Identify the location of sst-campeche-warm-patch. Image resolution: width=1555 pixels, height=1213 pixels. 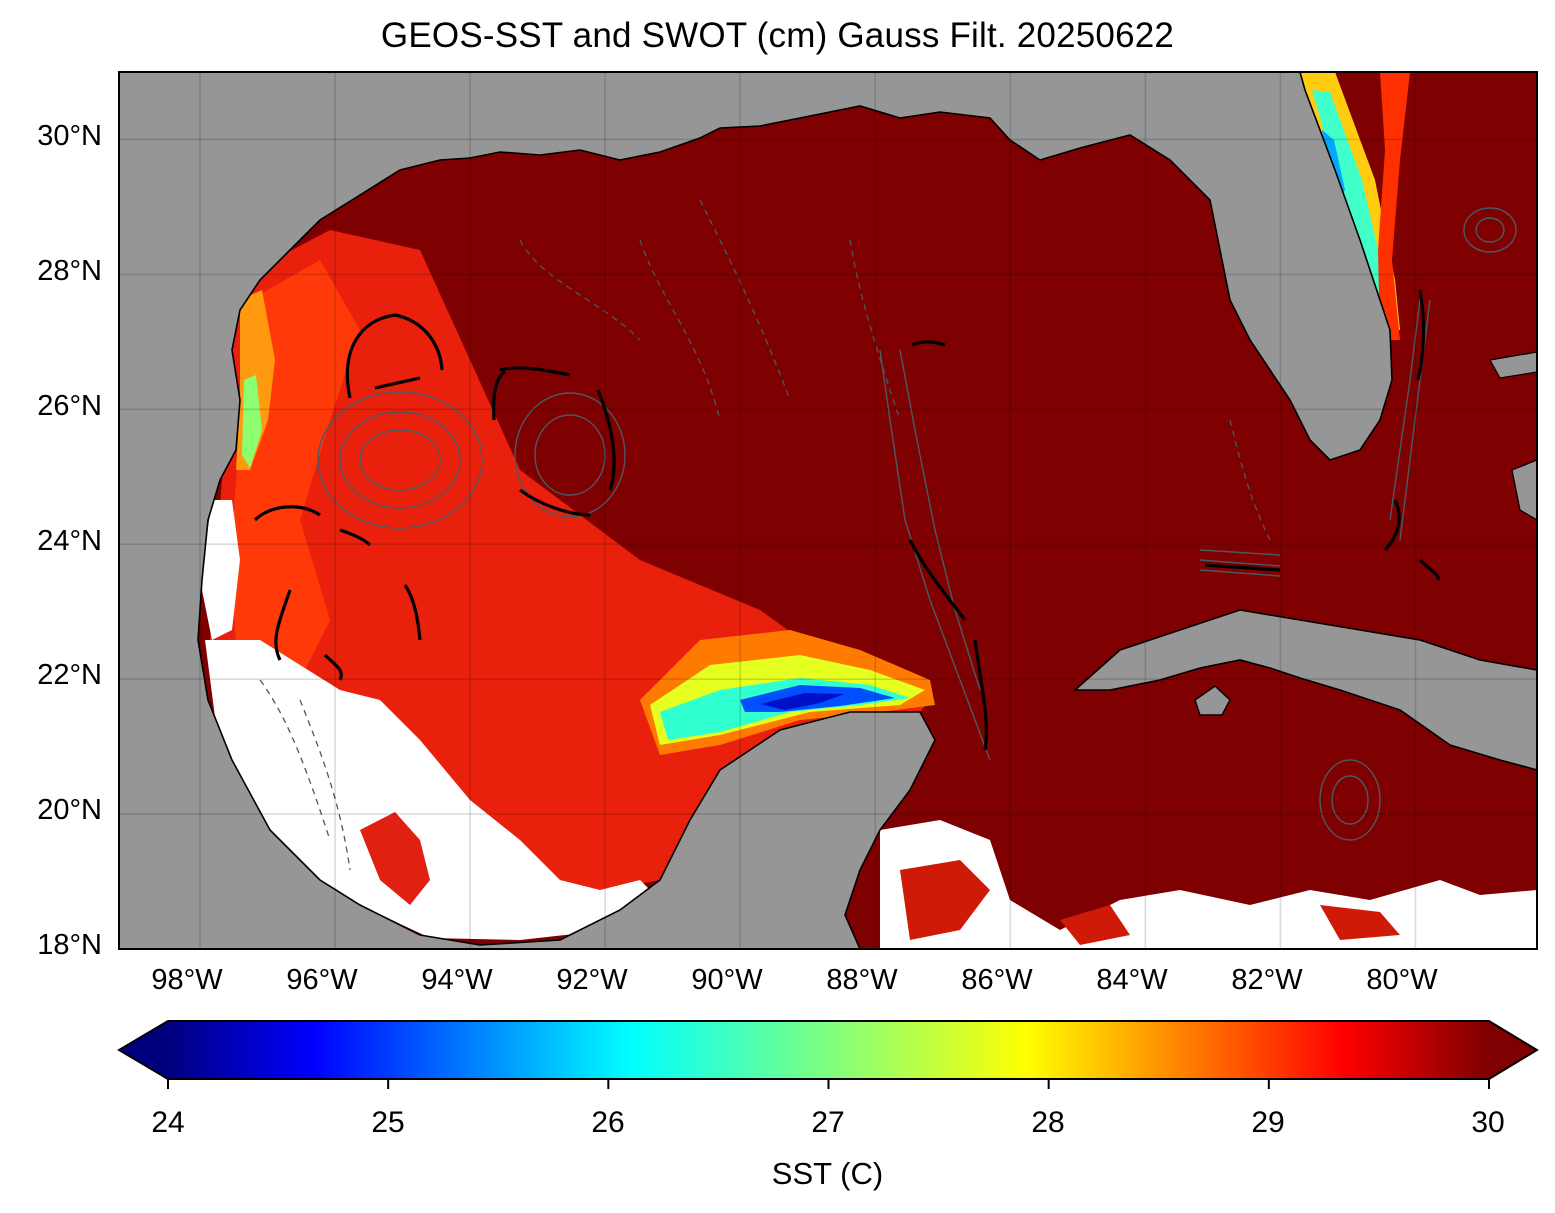
(395, 858).